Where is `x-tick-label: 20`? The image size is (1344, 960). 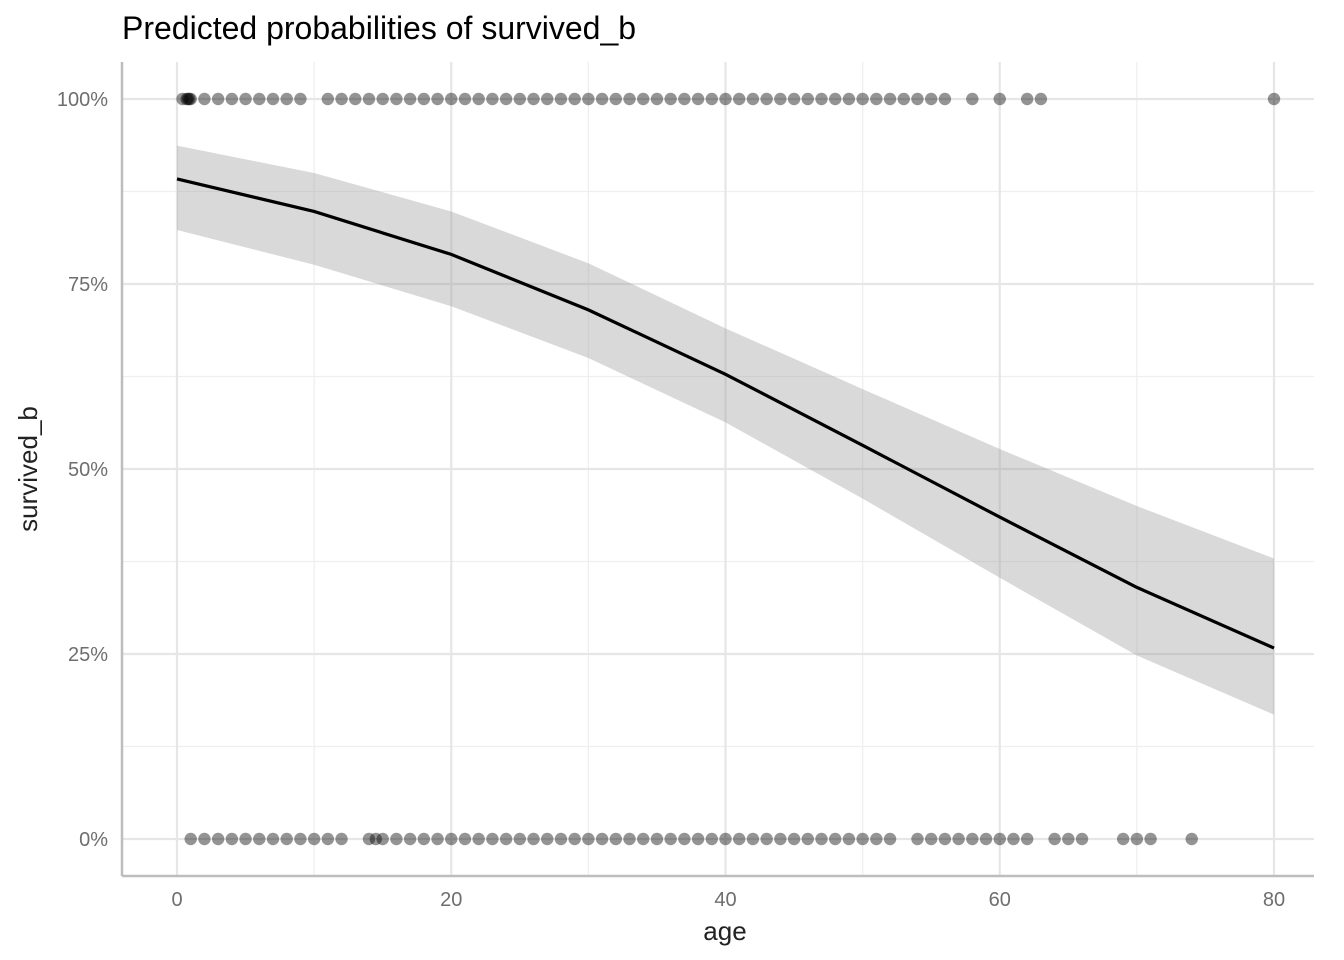
x-tick-label: 20 is located at coordinates (451, 900).